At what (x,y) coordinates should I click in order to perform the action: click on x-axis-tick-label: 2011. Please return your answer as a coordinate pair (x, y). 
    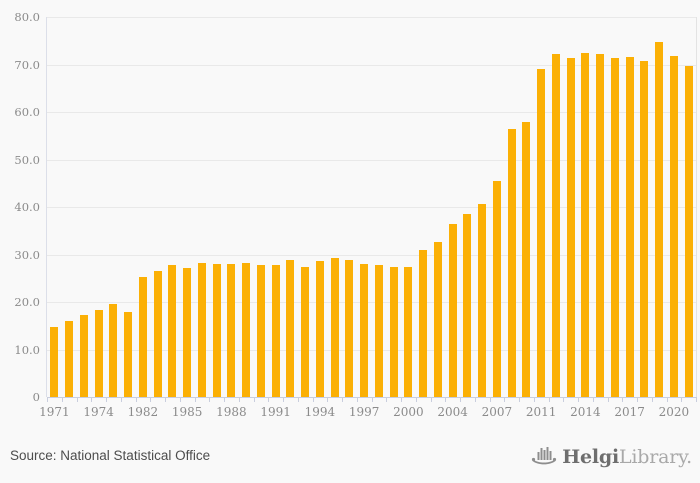
    Looking at the image, I should click on (541, 412).